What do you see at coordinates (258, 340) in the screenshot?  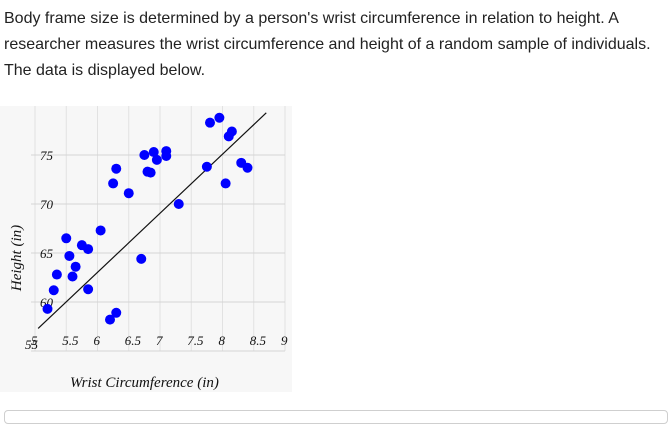 I see `x-tick-label: 8.5` at bounding box center [258, 340].